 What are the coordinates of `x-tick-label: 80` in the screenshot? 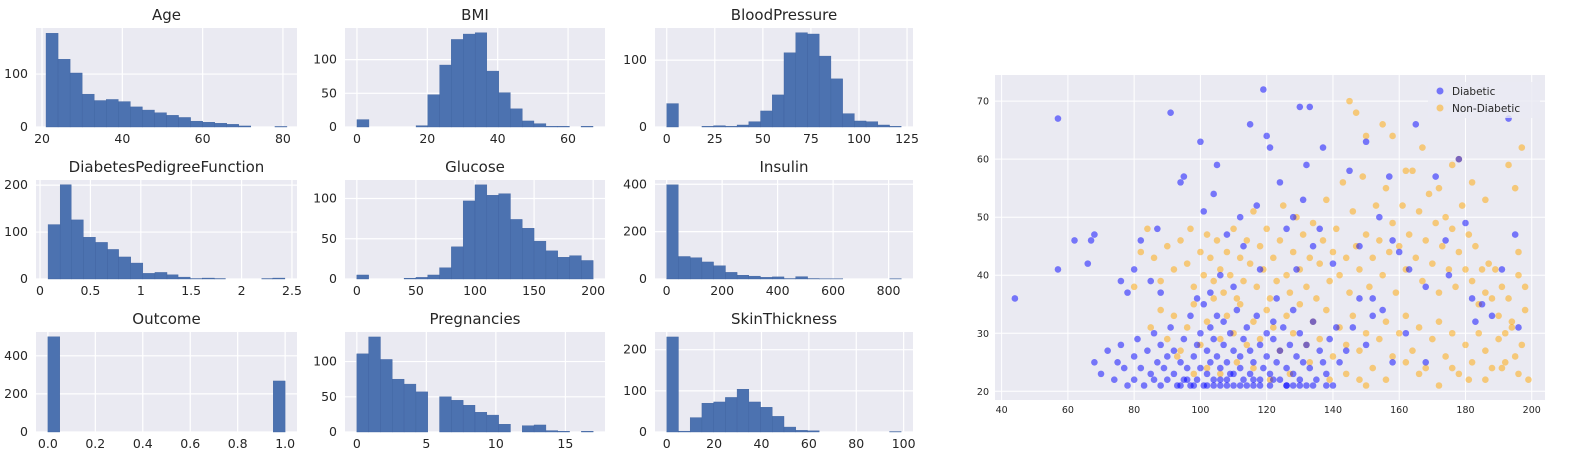 It's located at (856, 443).